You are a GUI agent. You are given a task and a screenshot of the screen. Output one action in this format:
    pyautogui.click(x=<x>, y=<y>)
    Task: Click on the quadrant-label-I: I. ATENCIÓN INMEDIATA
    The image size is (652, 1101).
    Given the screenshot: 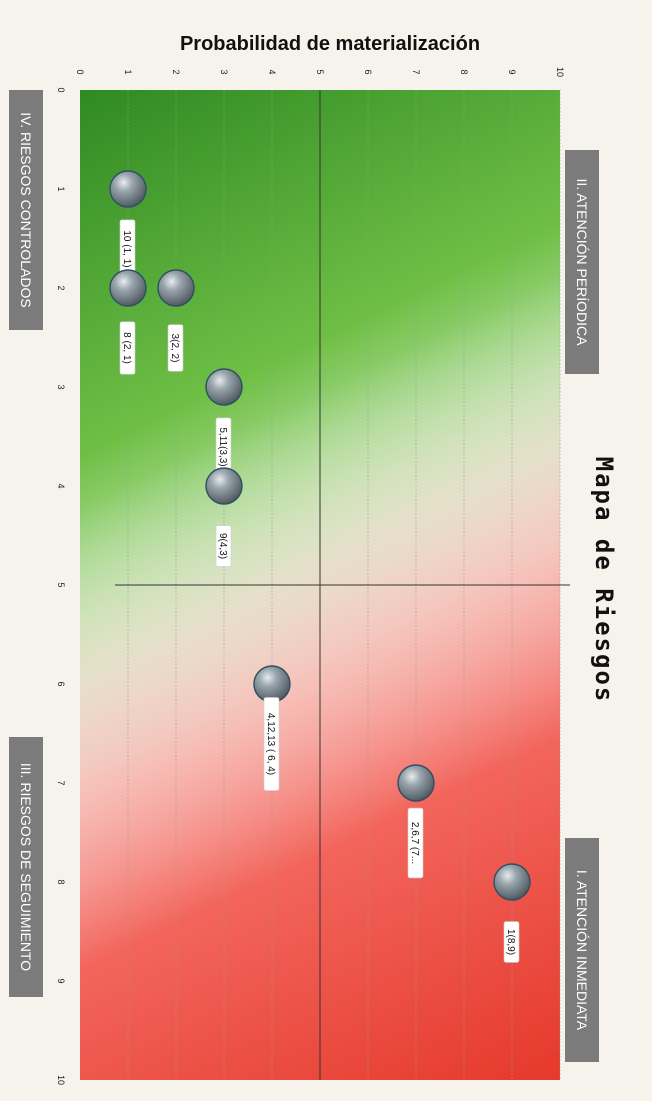 What is the action you would take?
    pyautogui.click(x=582, y=950)
    